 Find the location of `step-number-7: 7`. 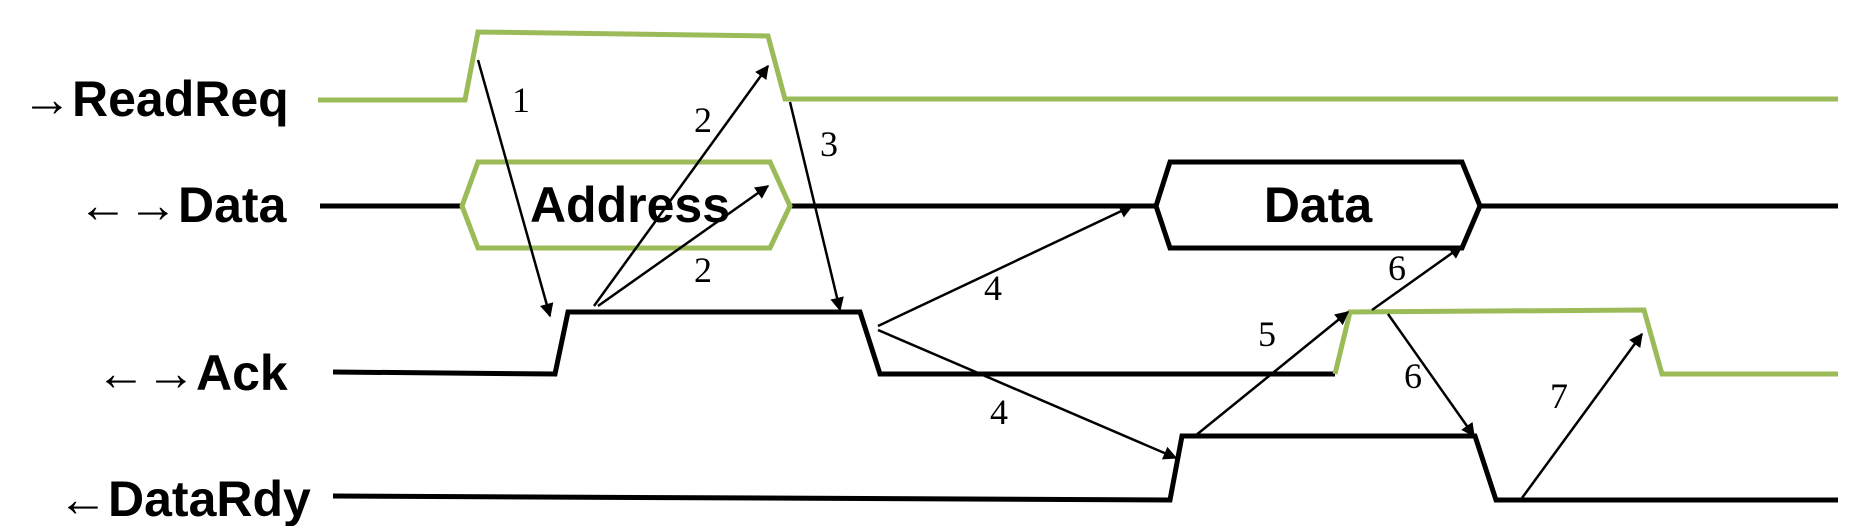

step-number-7: 7 is located at coordinates (1559, 396).